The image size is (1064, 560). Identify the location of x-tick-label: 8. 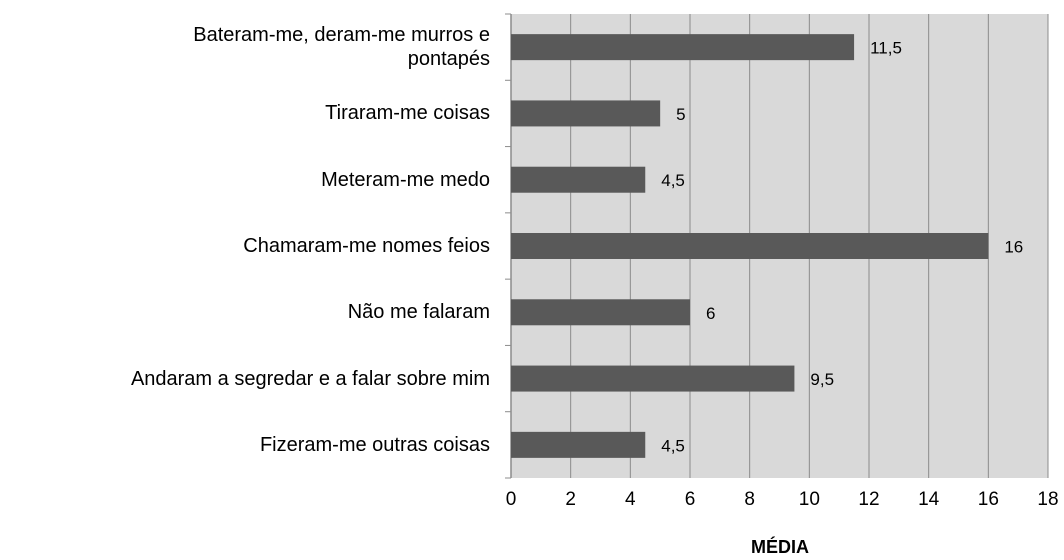
(749, 499).